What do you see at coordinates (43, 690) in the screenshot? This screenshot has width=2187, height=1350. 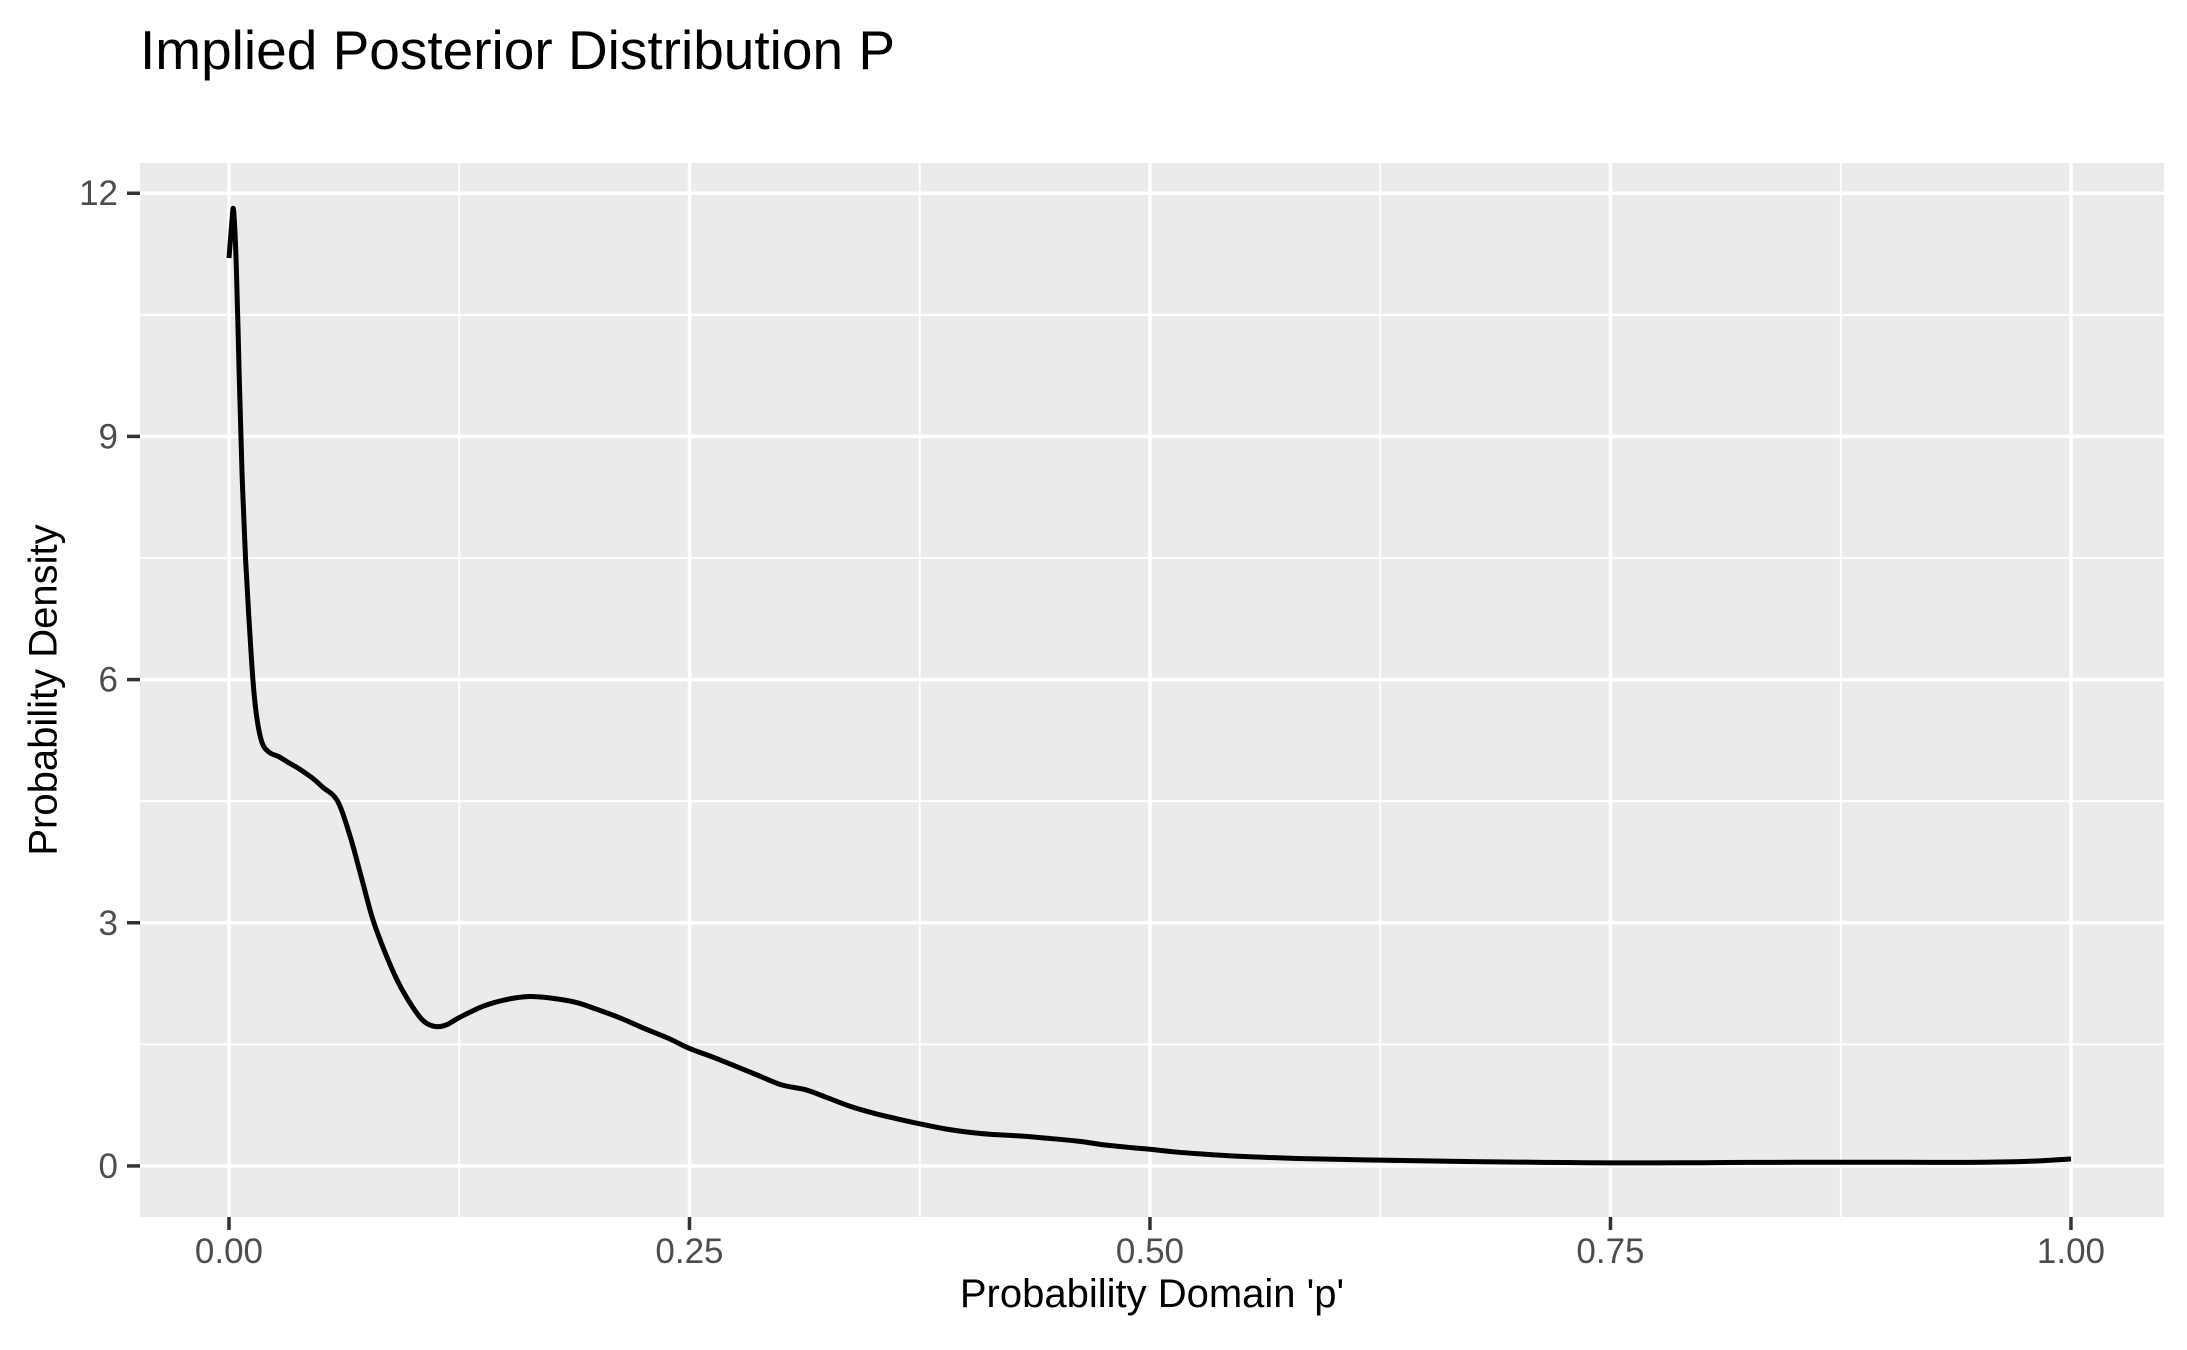 I see `y-axis-title: Probability Density` at bounding box center [43, 690].